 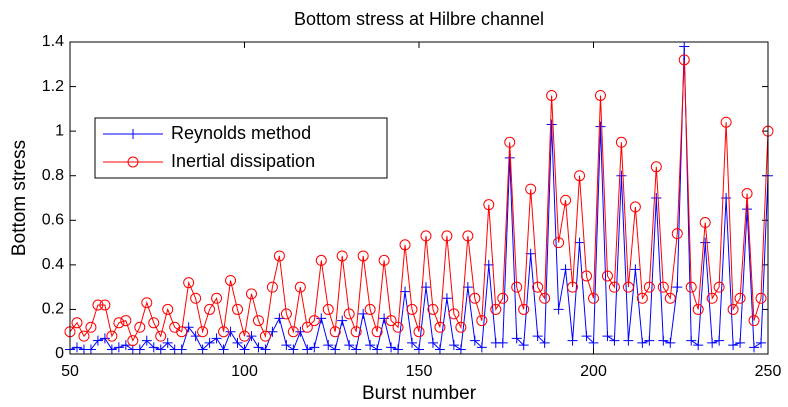 What do you see at coordinates (419, 393) in the screenshot?
I see `x-axis-label: Burst number` at bounding box center [419, 393].